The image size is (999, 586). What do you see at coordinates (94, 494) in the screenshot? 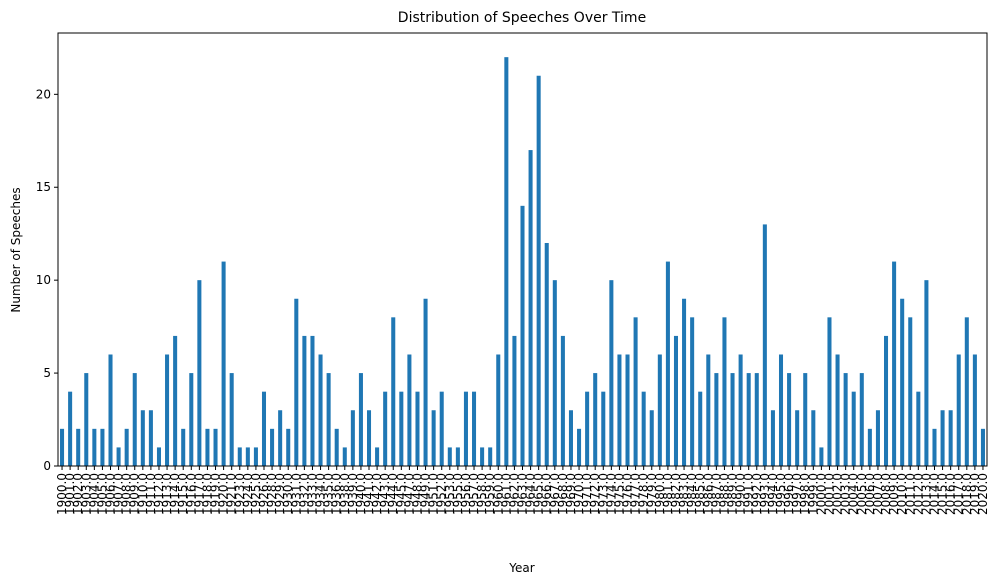
I see `x-tick-label: 1904.0` at bounding box center [94, 494].